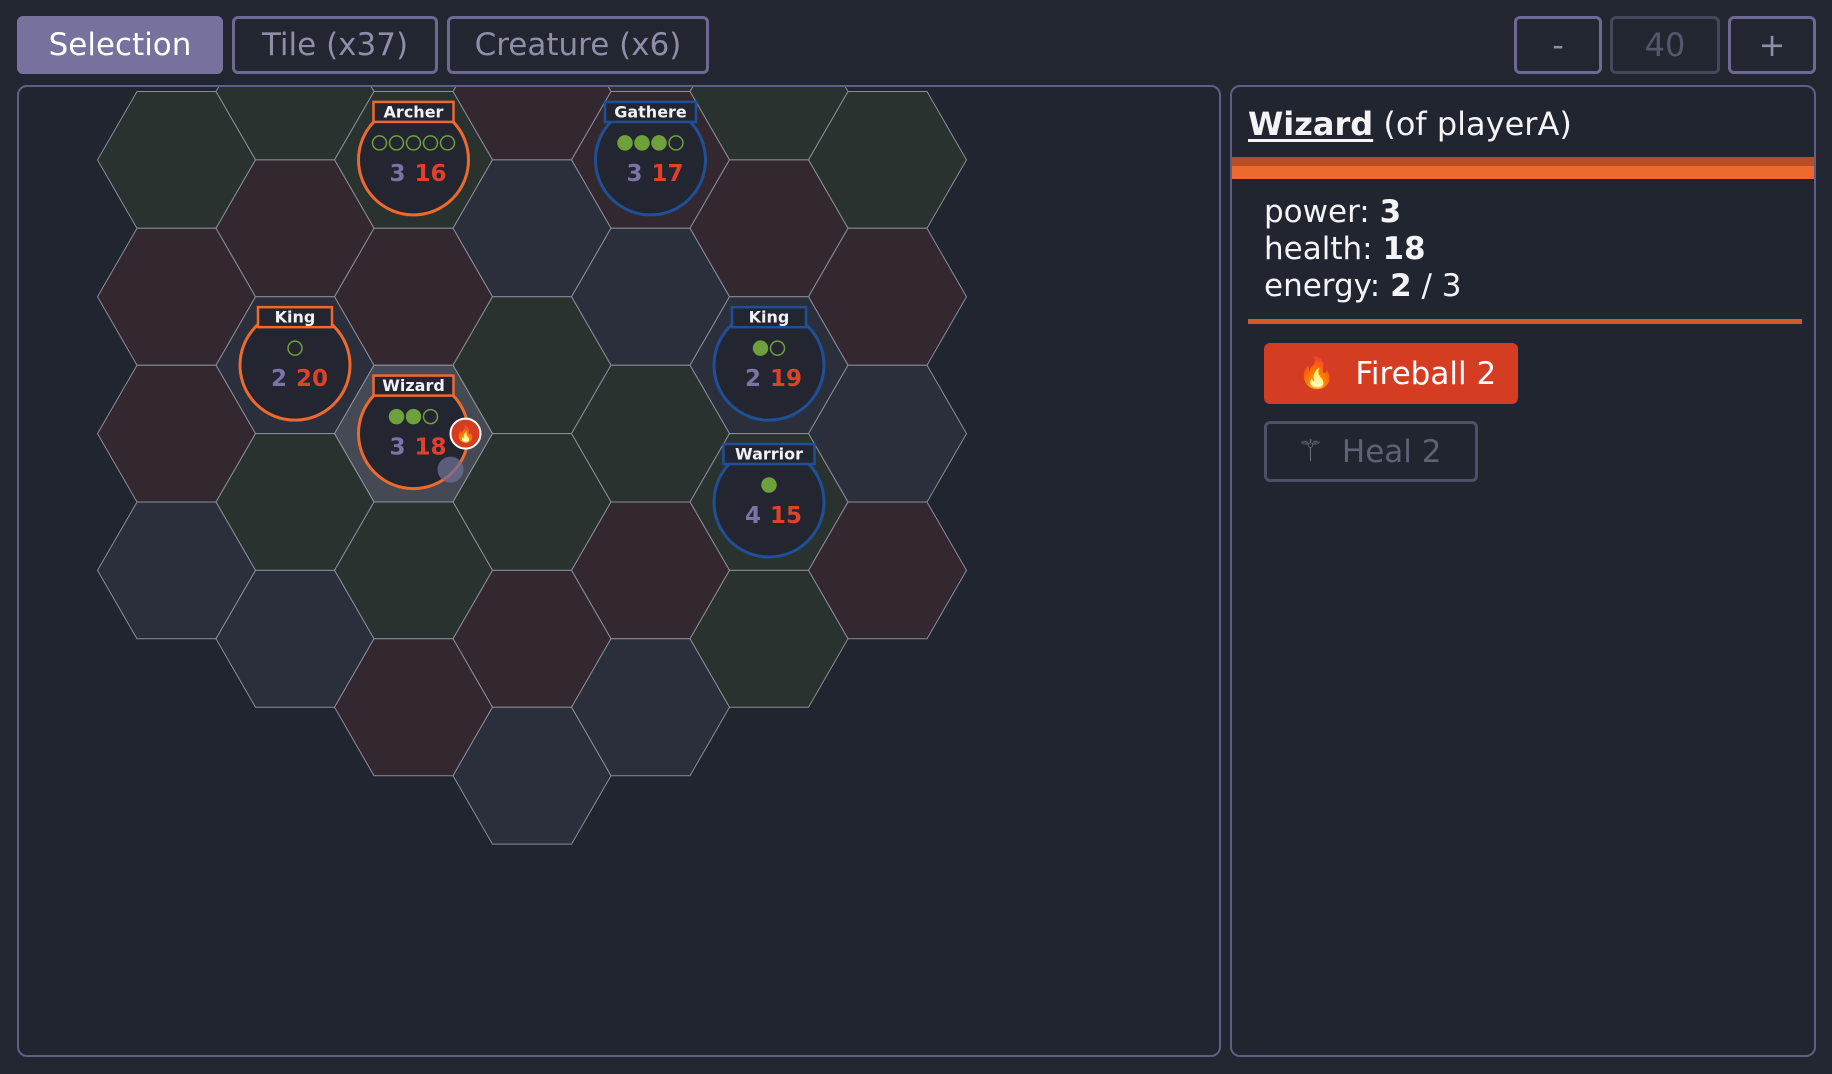 Image resolution: width=1832 pixels, height=1074 pixels. What do you see at coordinates (413, 158) in the screenshot?
I see `creature-token: Archer 3 16` at bounding box center [413, 158].